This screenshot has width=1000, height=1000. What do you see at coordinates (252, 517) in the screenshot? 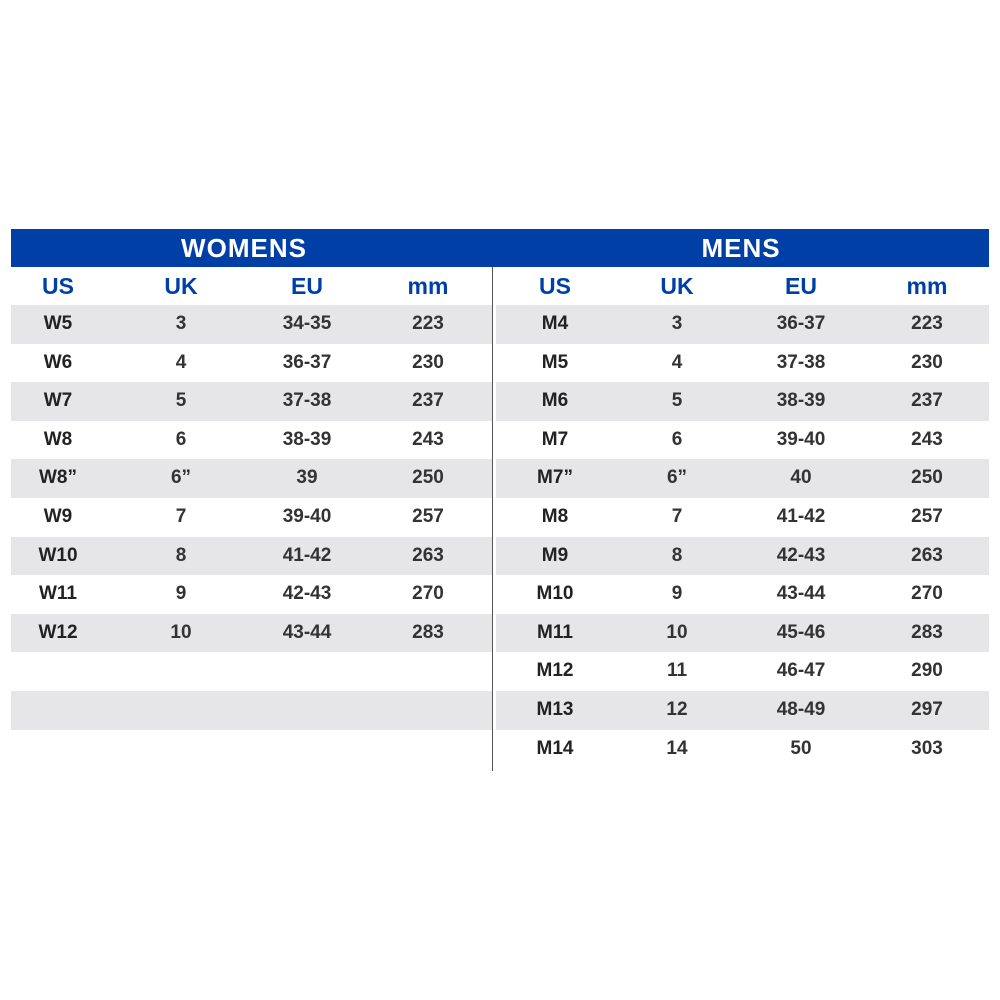
I see `womens-table-row: W9 7 39-40 257` at bounding box center [252, 517].